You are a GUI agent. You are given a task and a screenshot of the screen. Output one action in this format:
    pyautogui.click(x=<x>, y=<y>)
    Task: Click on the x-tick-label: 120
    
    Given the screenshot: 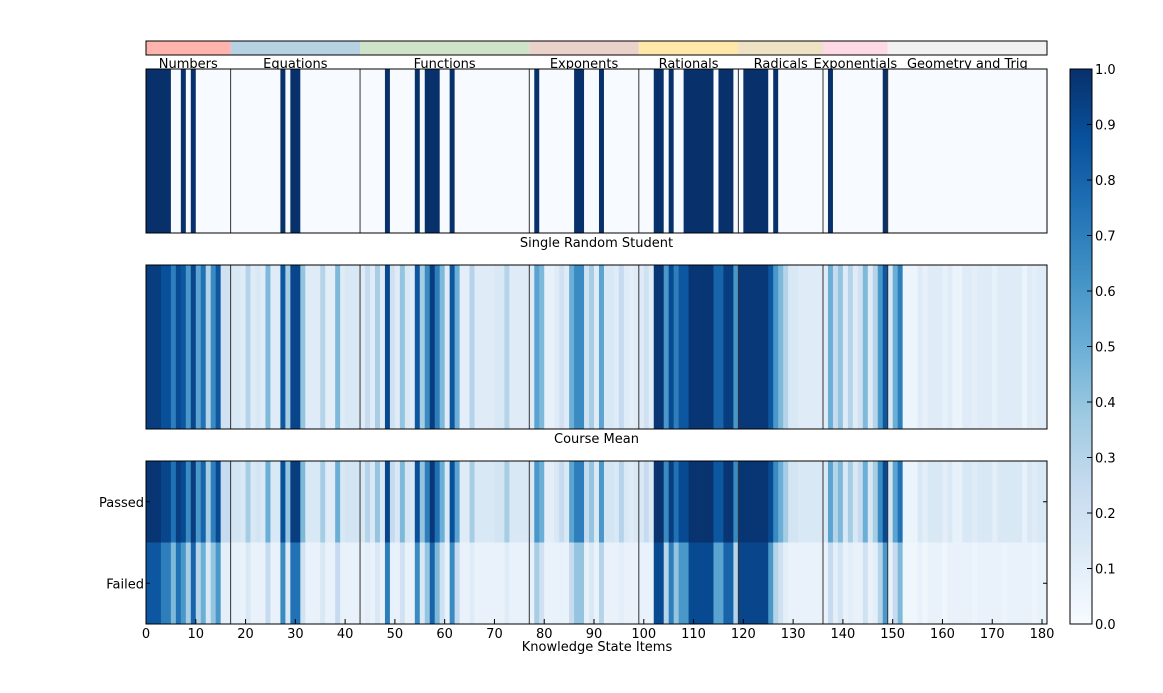 What is the action you would take?
    pyautogui.click(x=743, y=634)
    